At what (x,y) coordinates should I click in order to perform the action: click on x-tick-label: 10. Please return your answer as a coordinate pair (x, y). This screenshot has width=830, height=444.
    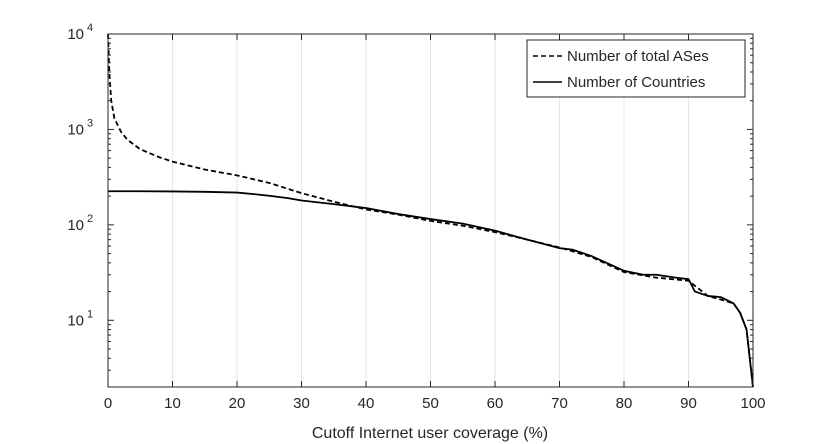
    Looking at the image, I should click on (172, 403).